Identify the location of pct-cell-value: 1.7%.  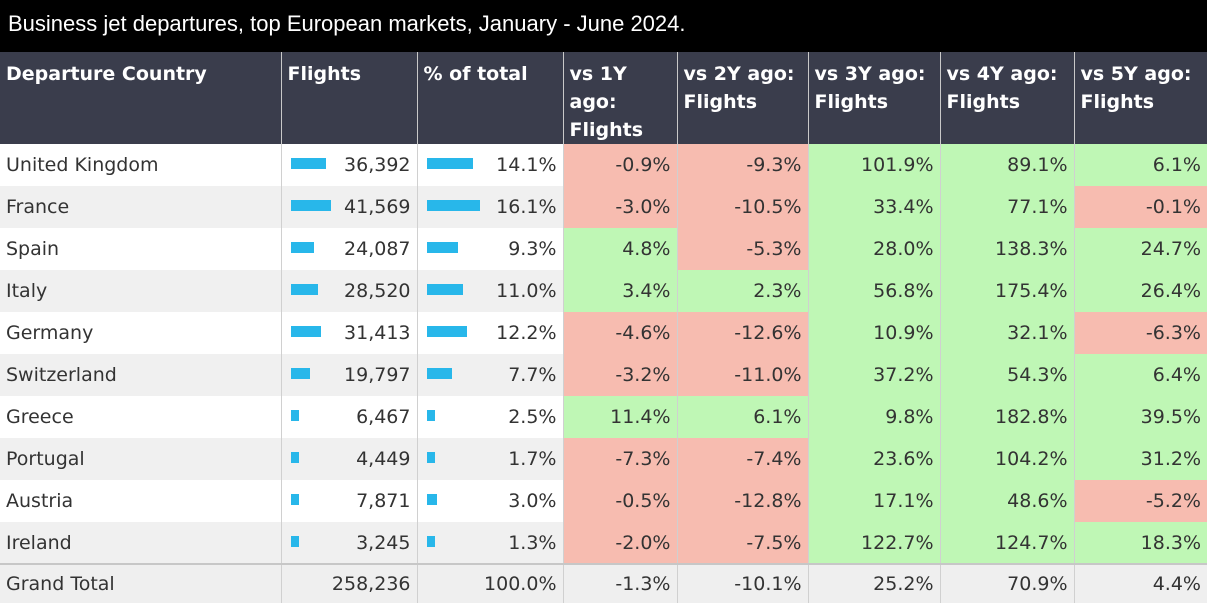
(532, 459).